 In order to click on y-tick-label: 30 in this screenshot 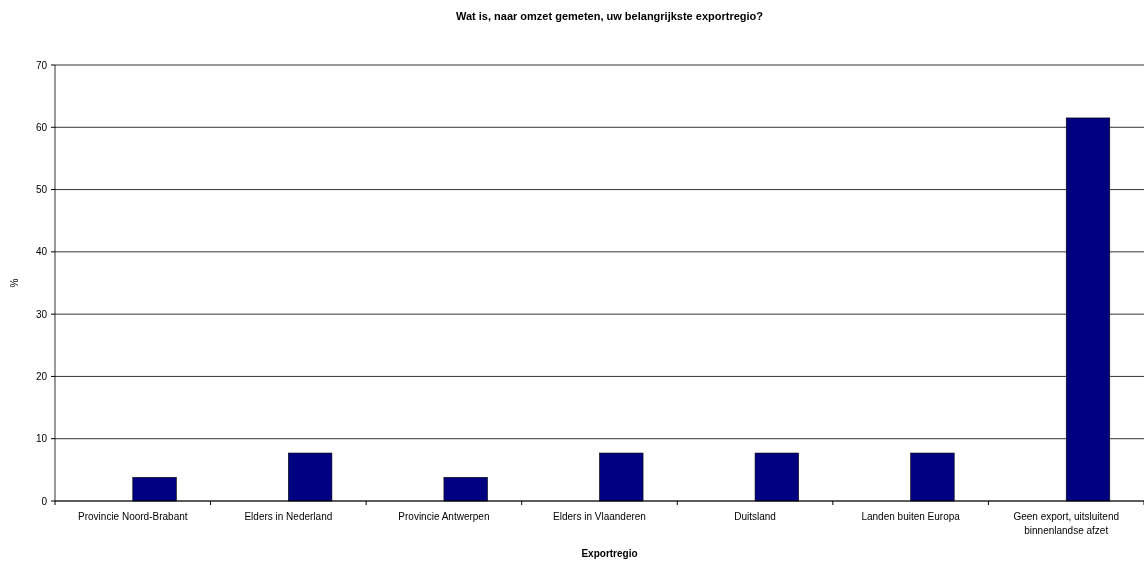, I will do `click(41, 314)`.